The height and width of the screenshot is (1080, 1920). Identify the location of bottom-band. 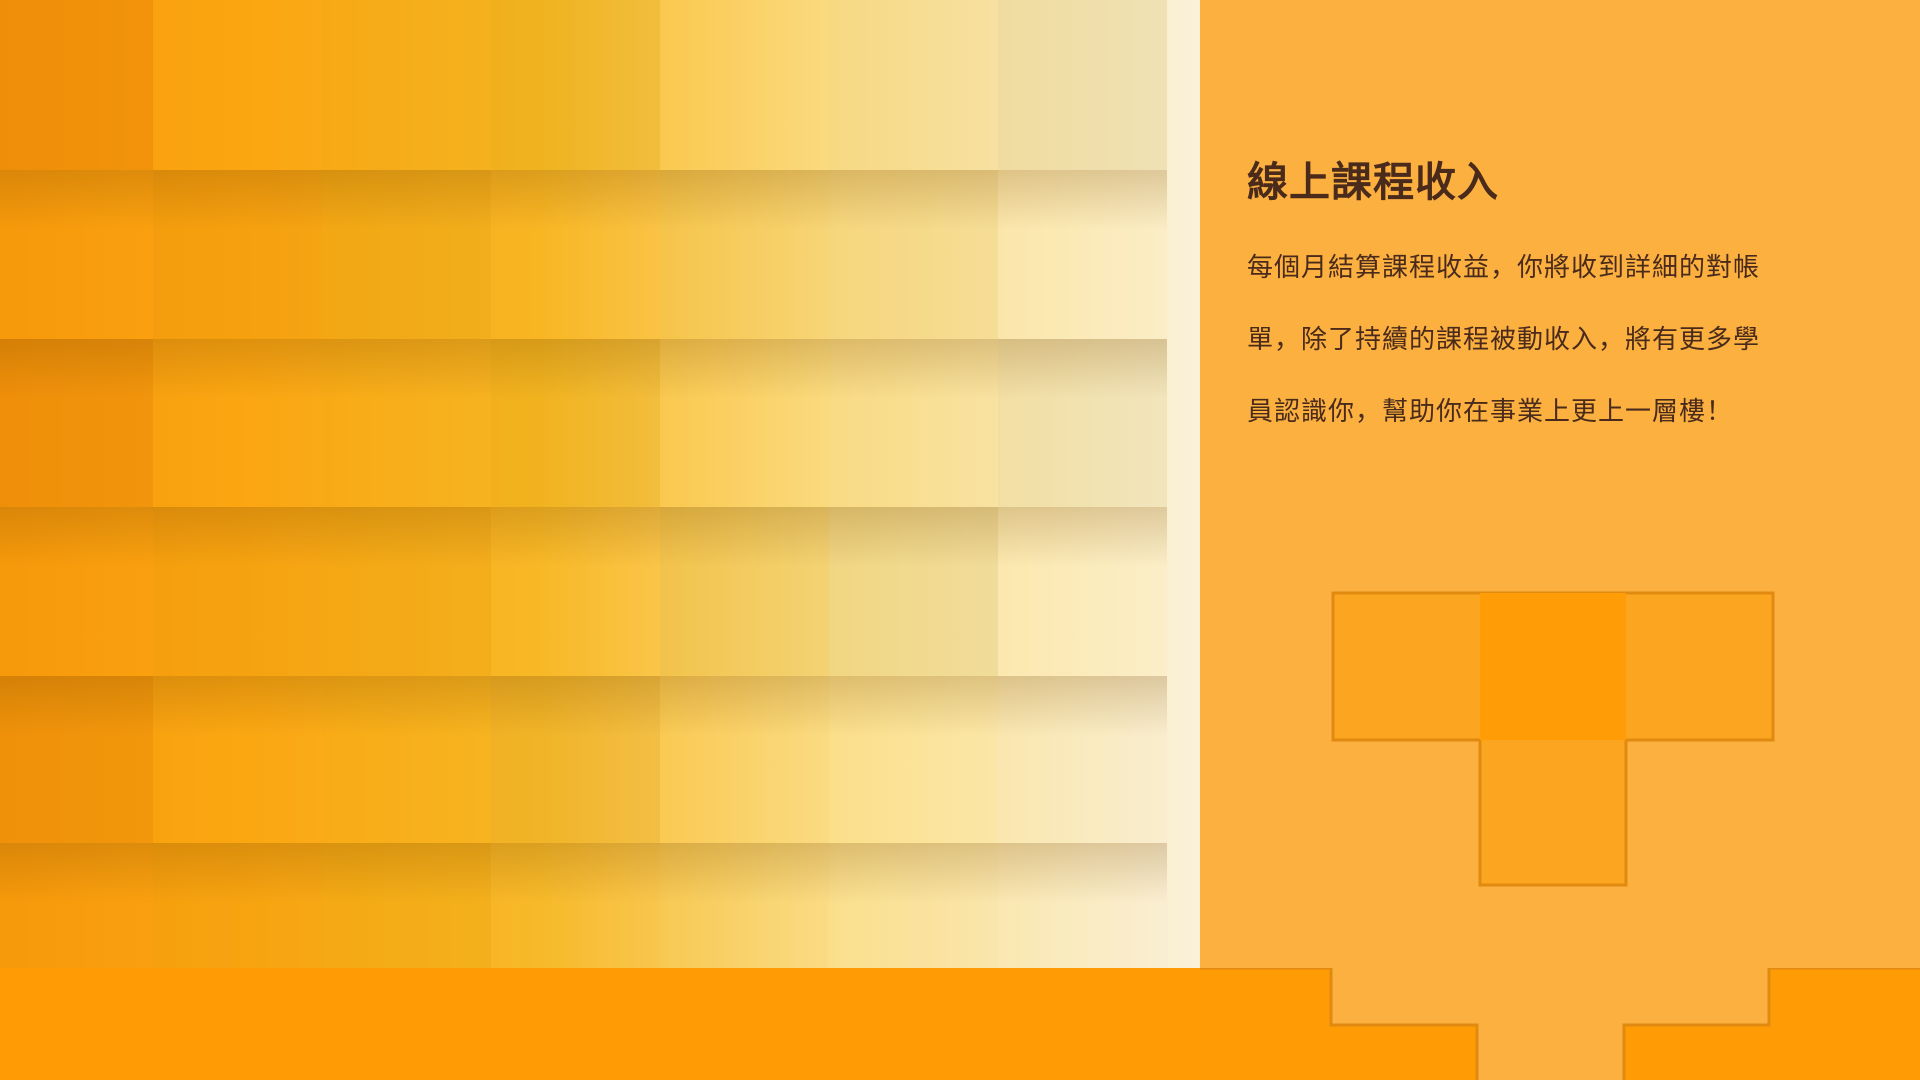
(960, 1024).